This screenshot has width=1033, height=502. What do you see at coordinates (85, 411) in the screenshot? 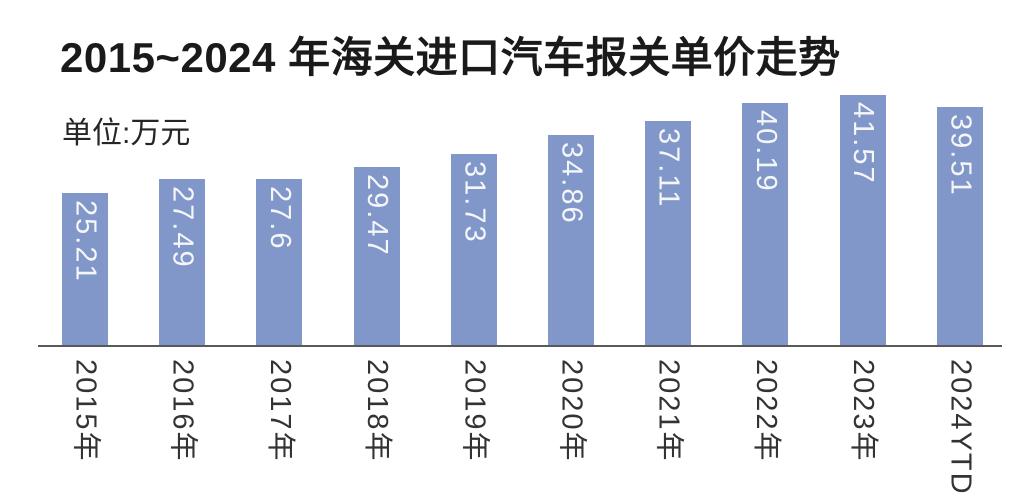
I see `x-tick-label: 2015年` at bounding box center [85, 411].